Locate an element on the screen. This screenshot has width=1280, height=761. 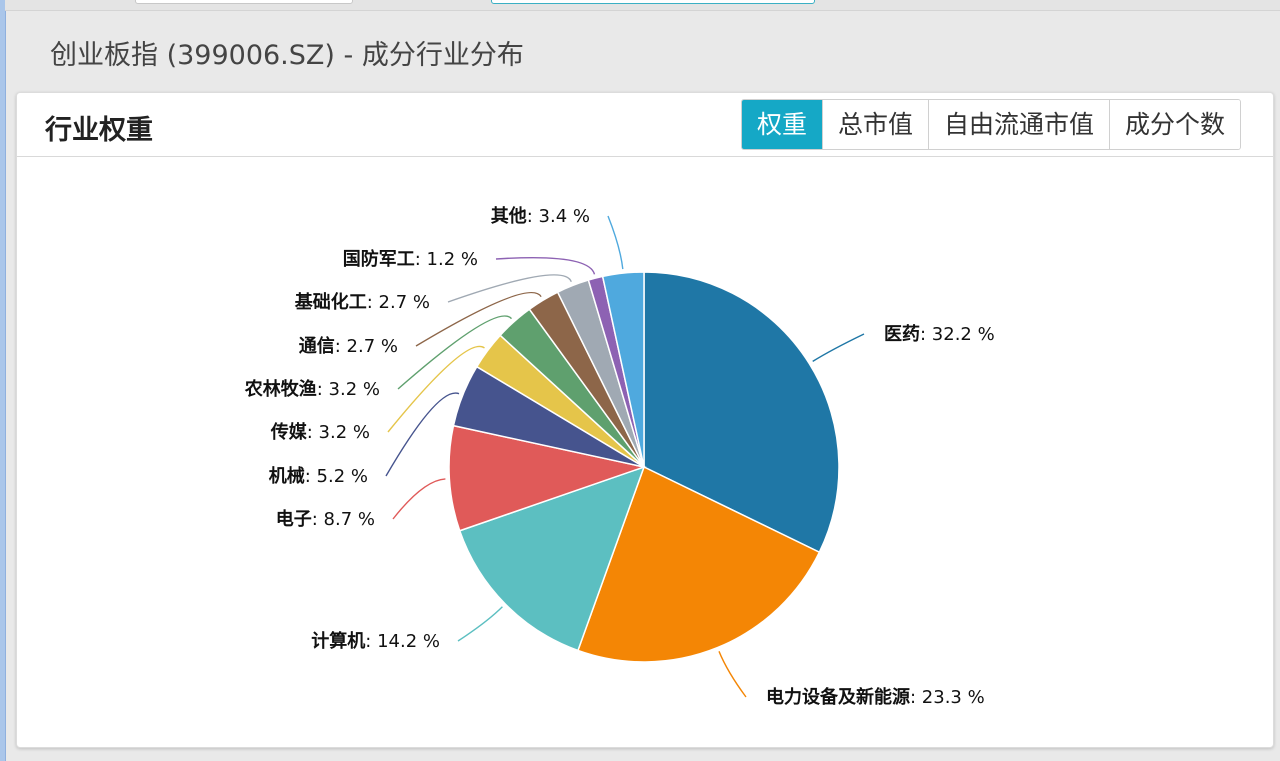
slice-label-3: 电子: 8.7 % is located at coordinates (325, 519).